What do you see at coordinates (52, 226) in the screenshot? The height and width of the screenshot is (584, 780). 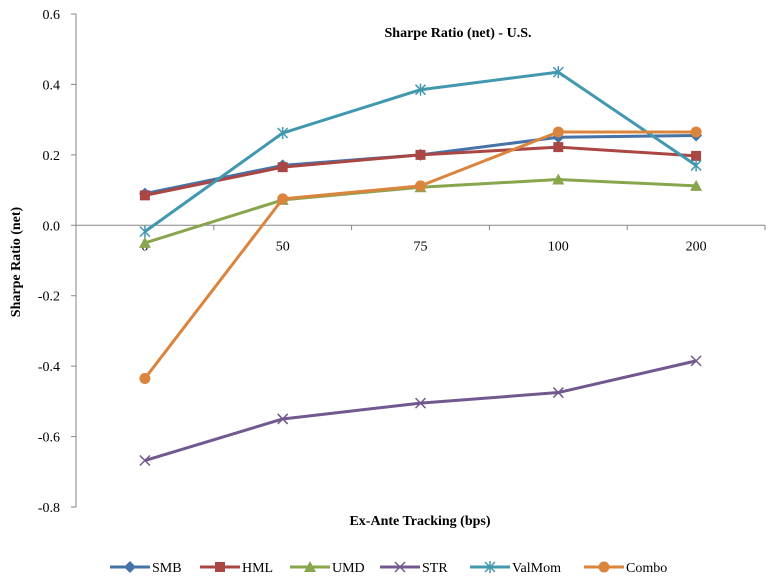 I see `y-tick-label: 0.0` at bounding box center [52, 226].